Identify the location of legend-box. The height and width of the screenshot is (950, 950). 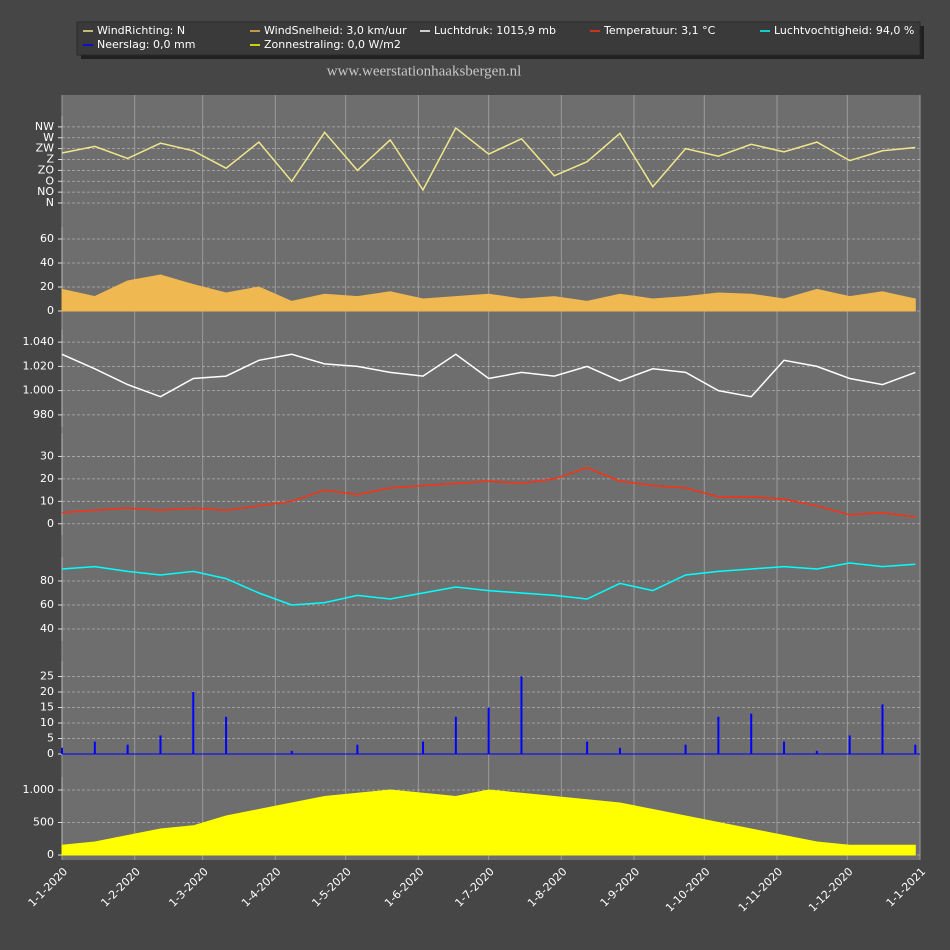
(498, 38).